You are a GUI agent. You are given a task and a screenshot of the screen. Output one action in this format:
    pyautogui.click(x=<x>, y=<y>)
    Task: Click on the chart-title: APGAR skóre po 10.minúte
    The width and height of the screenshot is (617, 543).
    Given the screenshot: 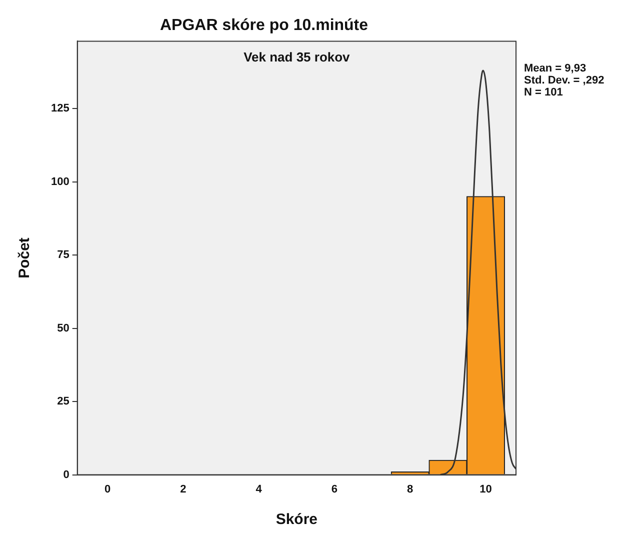 What is the action you would take?
    pyautogui.click(x=264, y=25)
    